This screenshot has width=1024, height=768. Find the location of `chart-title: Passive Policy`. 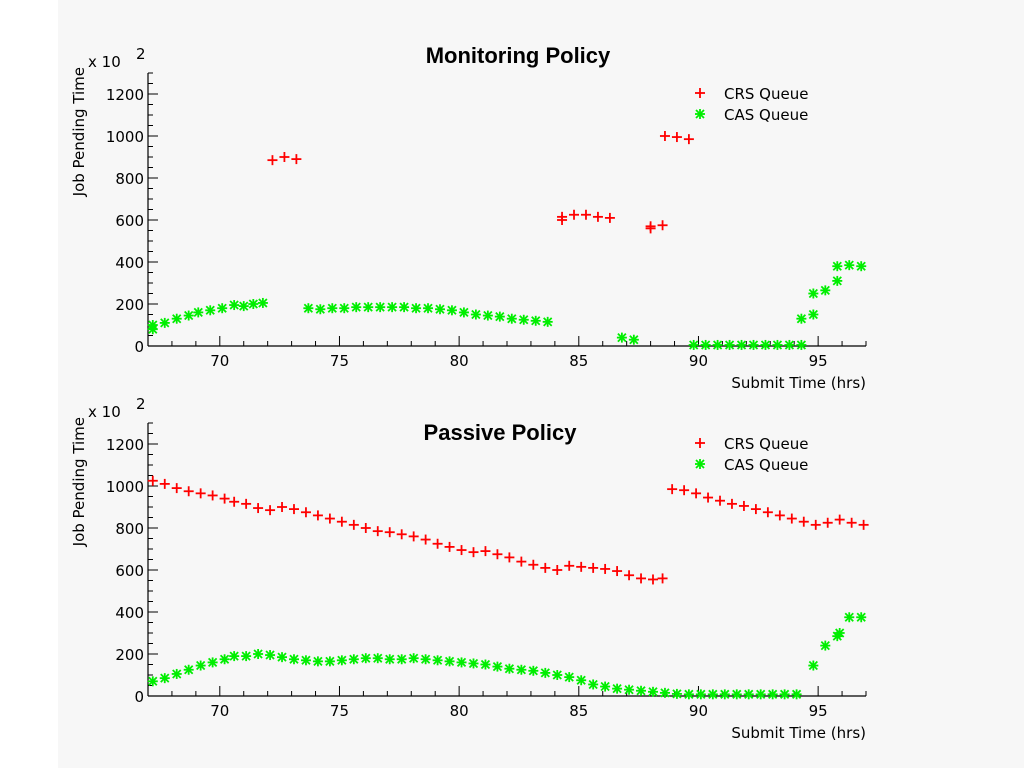

chart-title: Passive Policy is located at coordinates (501, 432).